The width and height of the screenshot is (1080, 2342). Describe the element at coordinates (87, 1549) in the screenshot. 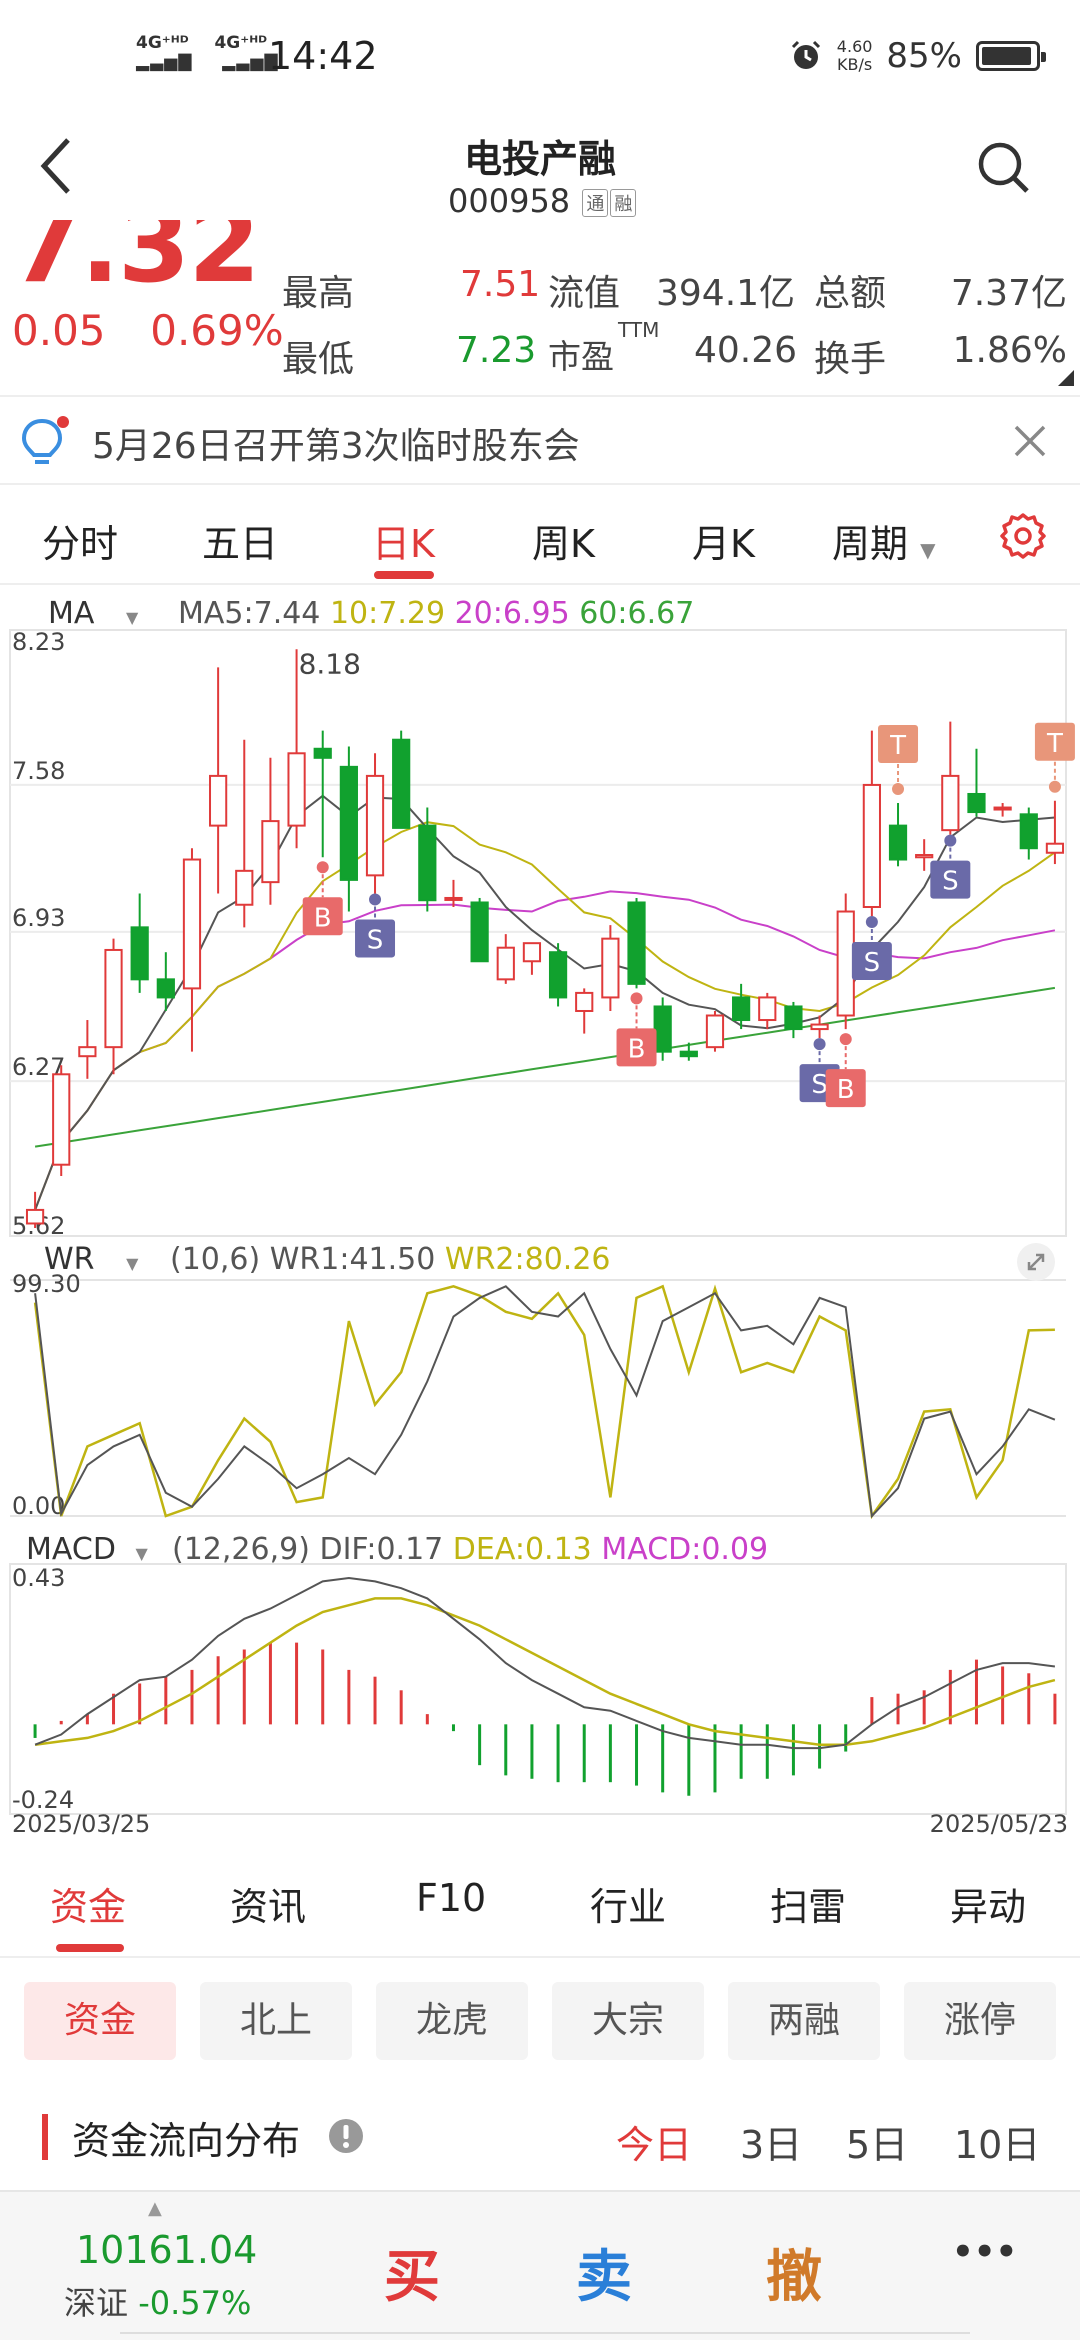

I see `macd-indicator-select: MACD ▼` at that location.